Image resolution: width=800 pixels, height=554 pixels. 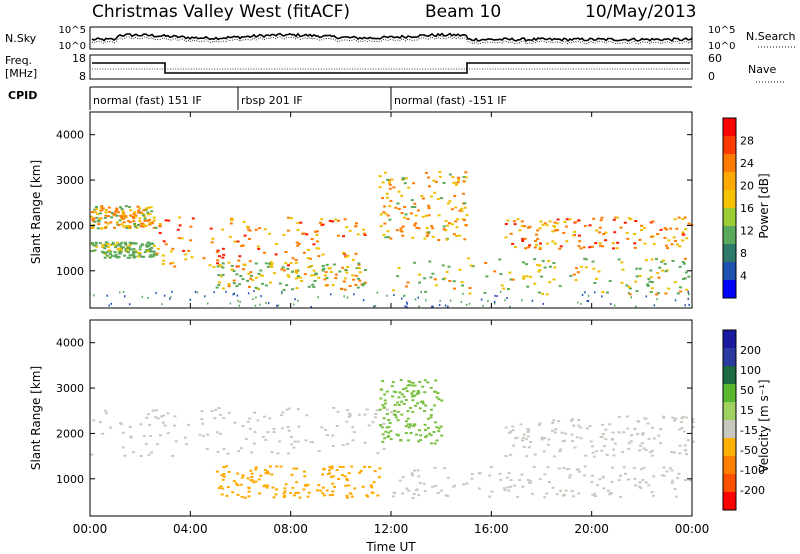 What do you see at coordinates (190, 529) in the screenshot?
I see `x-tick-label: 04:00` at bounding box center [190, 529].